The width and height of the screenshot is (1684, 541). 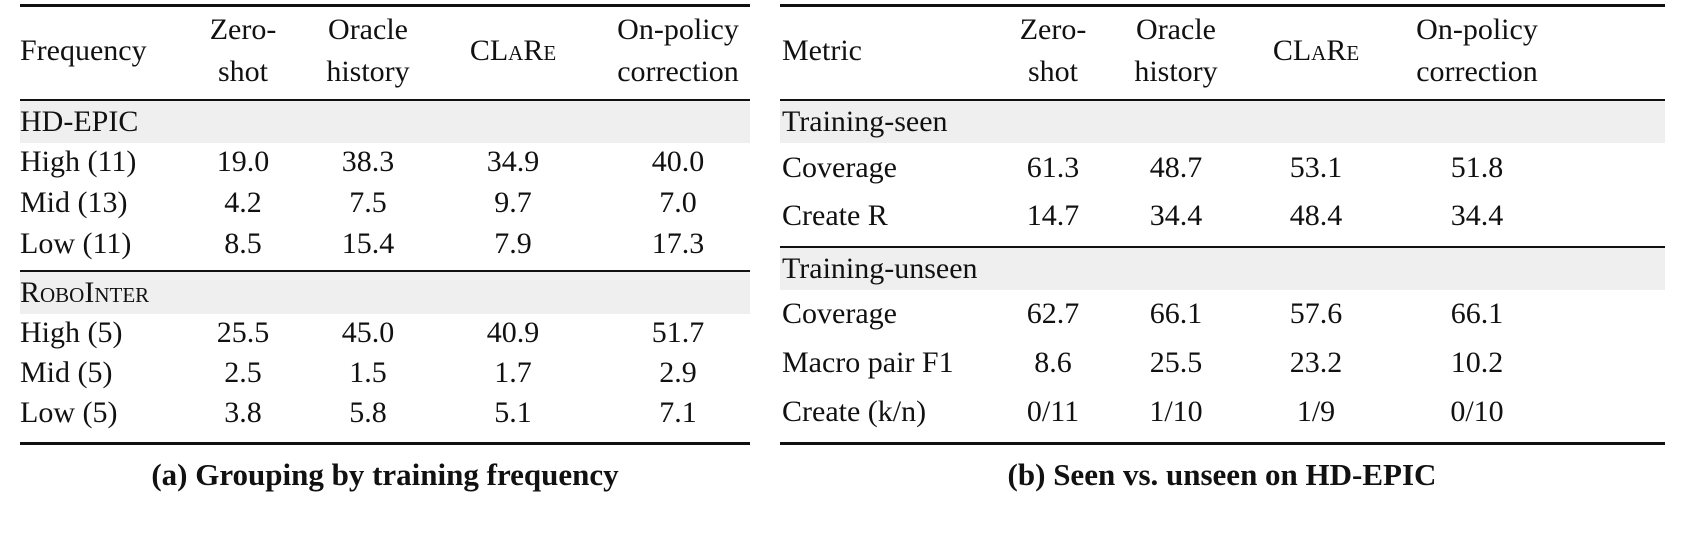 I want to click on table-cell: 7.1, so click(x=678, y=412).